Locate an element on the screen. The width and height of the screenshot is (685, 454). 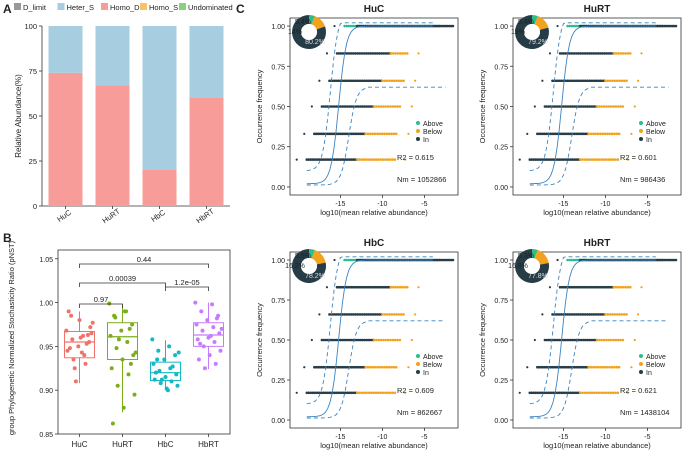
x-tick-label-c: -5 is located at coordinates (647, 204).